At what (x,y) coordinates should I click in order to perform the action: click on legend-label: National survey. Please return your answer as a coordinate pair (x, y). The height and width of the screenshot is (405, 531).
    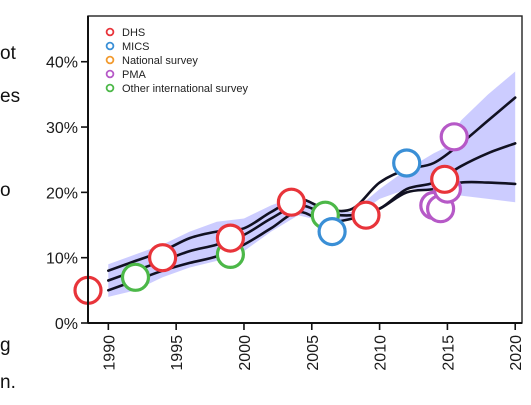
    Looking at the image, I should click on (160, 61).